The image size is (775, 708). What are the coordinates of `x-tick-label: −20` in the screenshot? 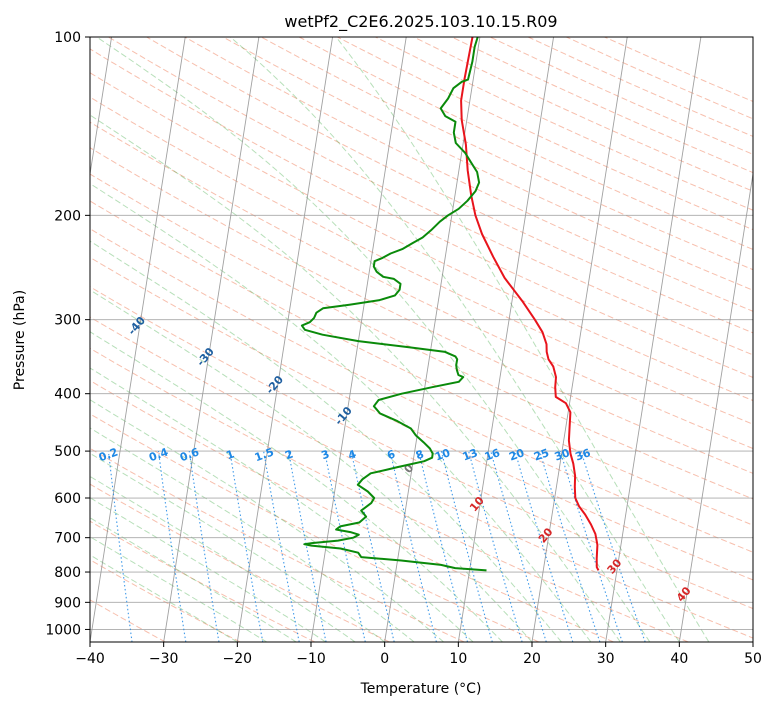 It's located at (238, 659).